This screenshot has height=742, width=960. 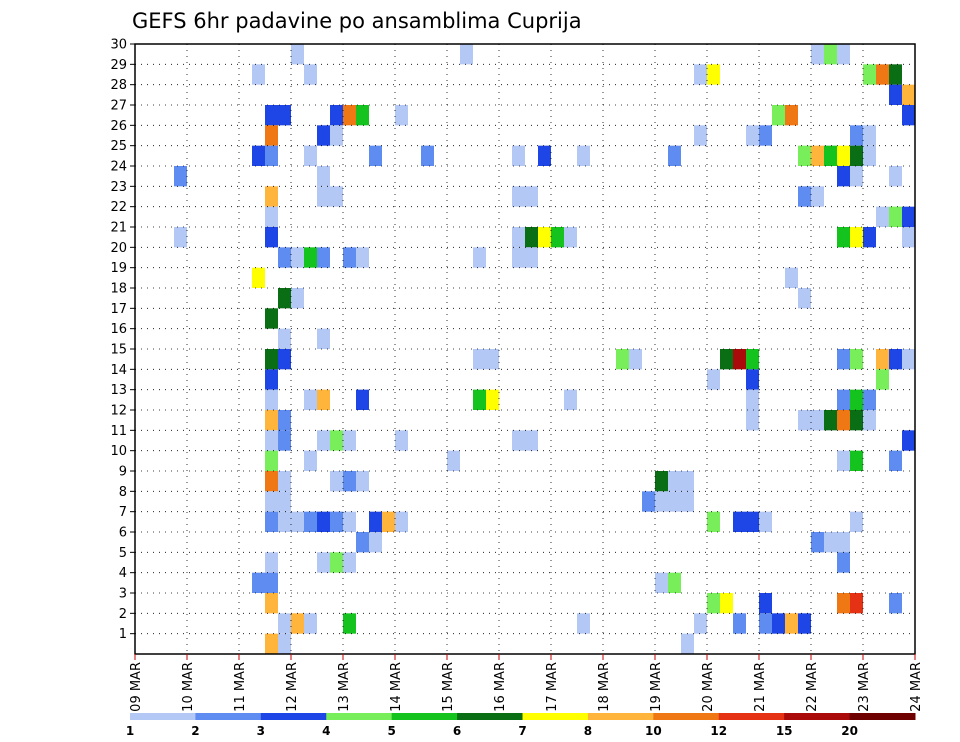 I want to click on y-tick-label: 7, so click(x=123, y=512).